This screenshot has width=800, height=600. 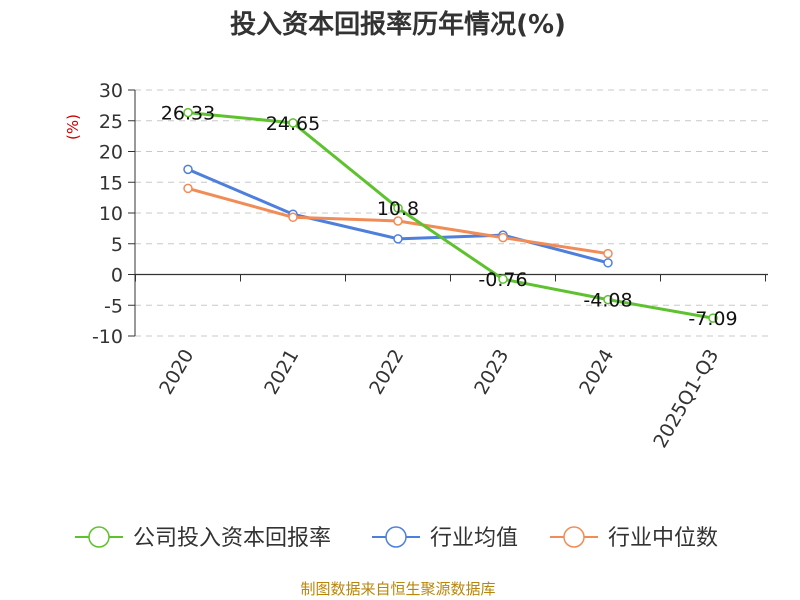 What do you see at coordinates (117, 276) in the screenshot?
I see `y-tick-label: 0` at bounding box center [117, 276].